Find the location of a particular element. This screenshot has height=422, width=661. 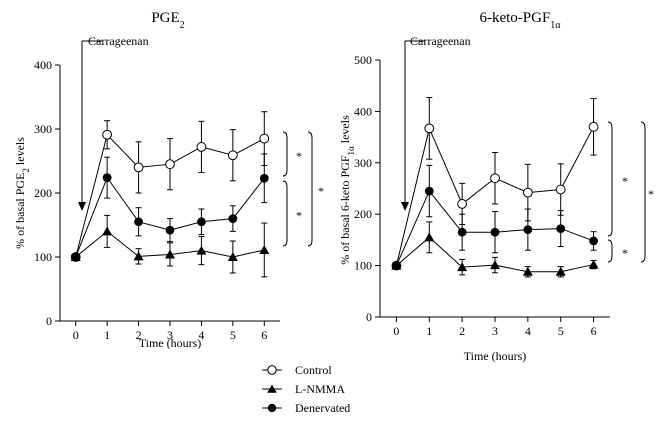

legend: Control L-NMMA Denervated is located at coordinates (306, 389).